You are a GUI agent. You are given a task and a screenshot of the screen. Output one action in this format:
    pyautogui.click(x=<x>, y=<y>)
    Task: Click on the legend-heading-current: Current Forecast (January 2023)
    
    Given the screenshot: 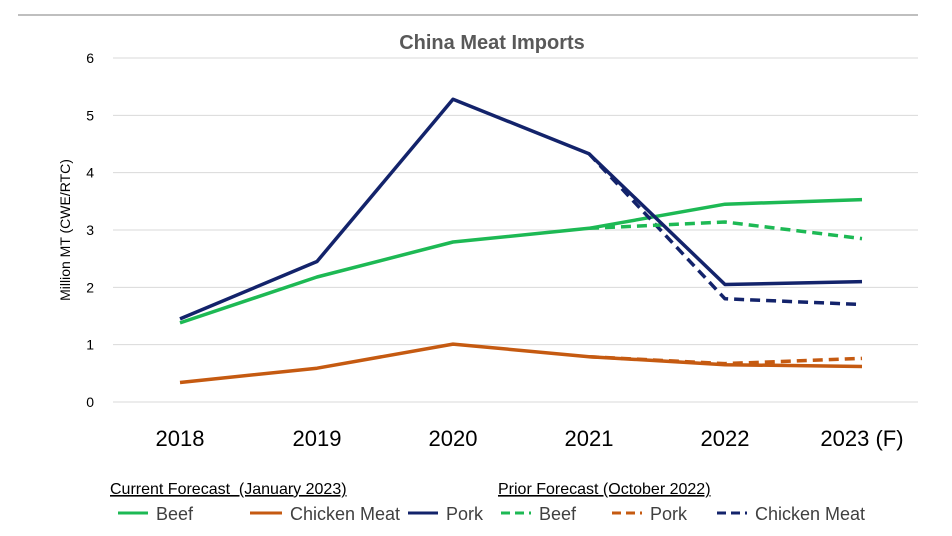 What is the action you would take?
    pyautogui.click(x=228, y=489)
    